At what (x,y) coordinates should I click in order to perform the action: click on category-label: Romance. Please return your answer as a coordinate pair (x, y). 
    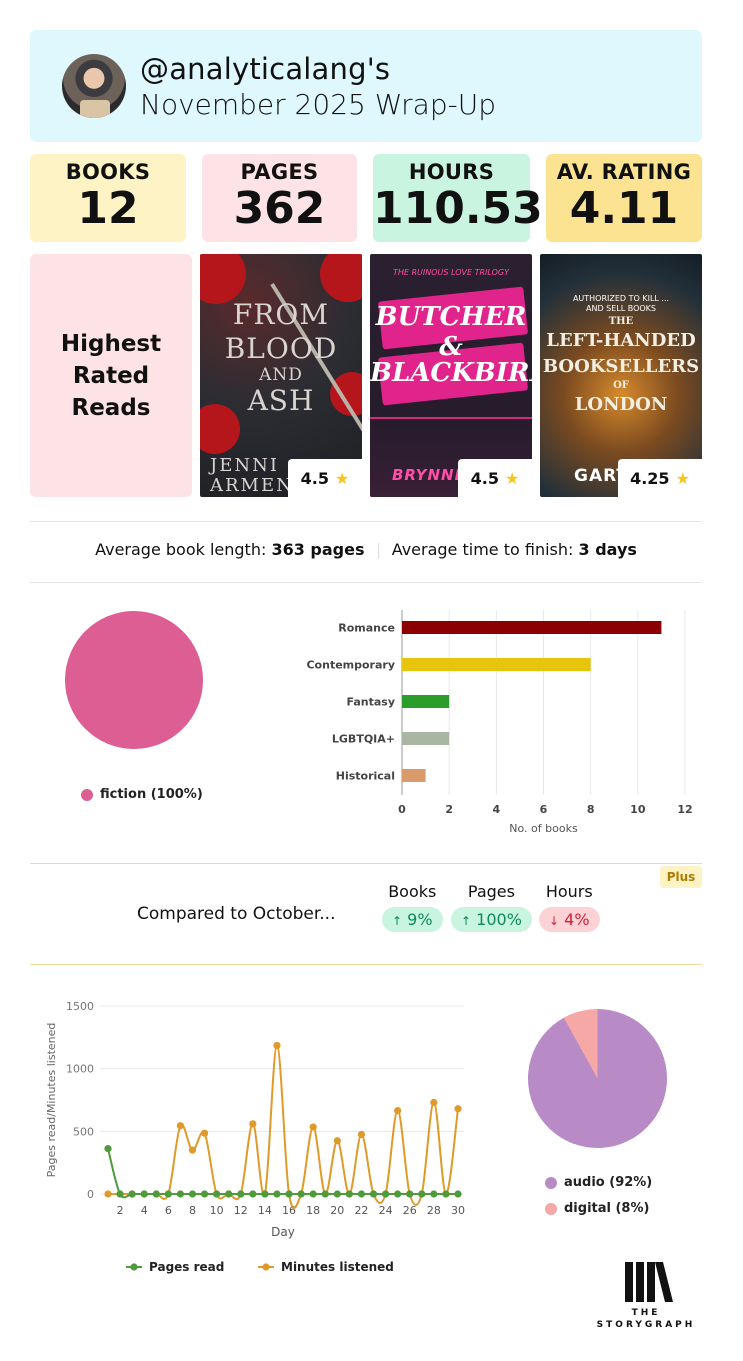
    Looking at the image, I should click on (366, 628).